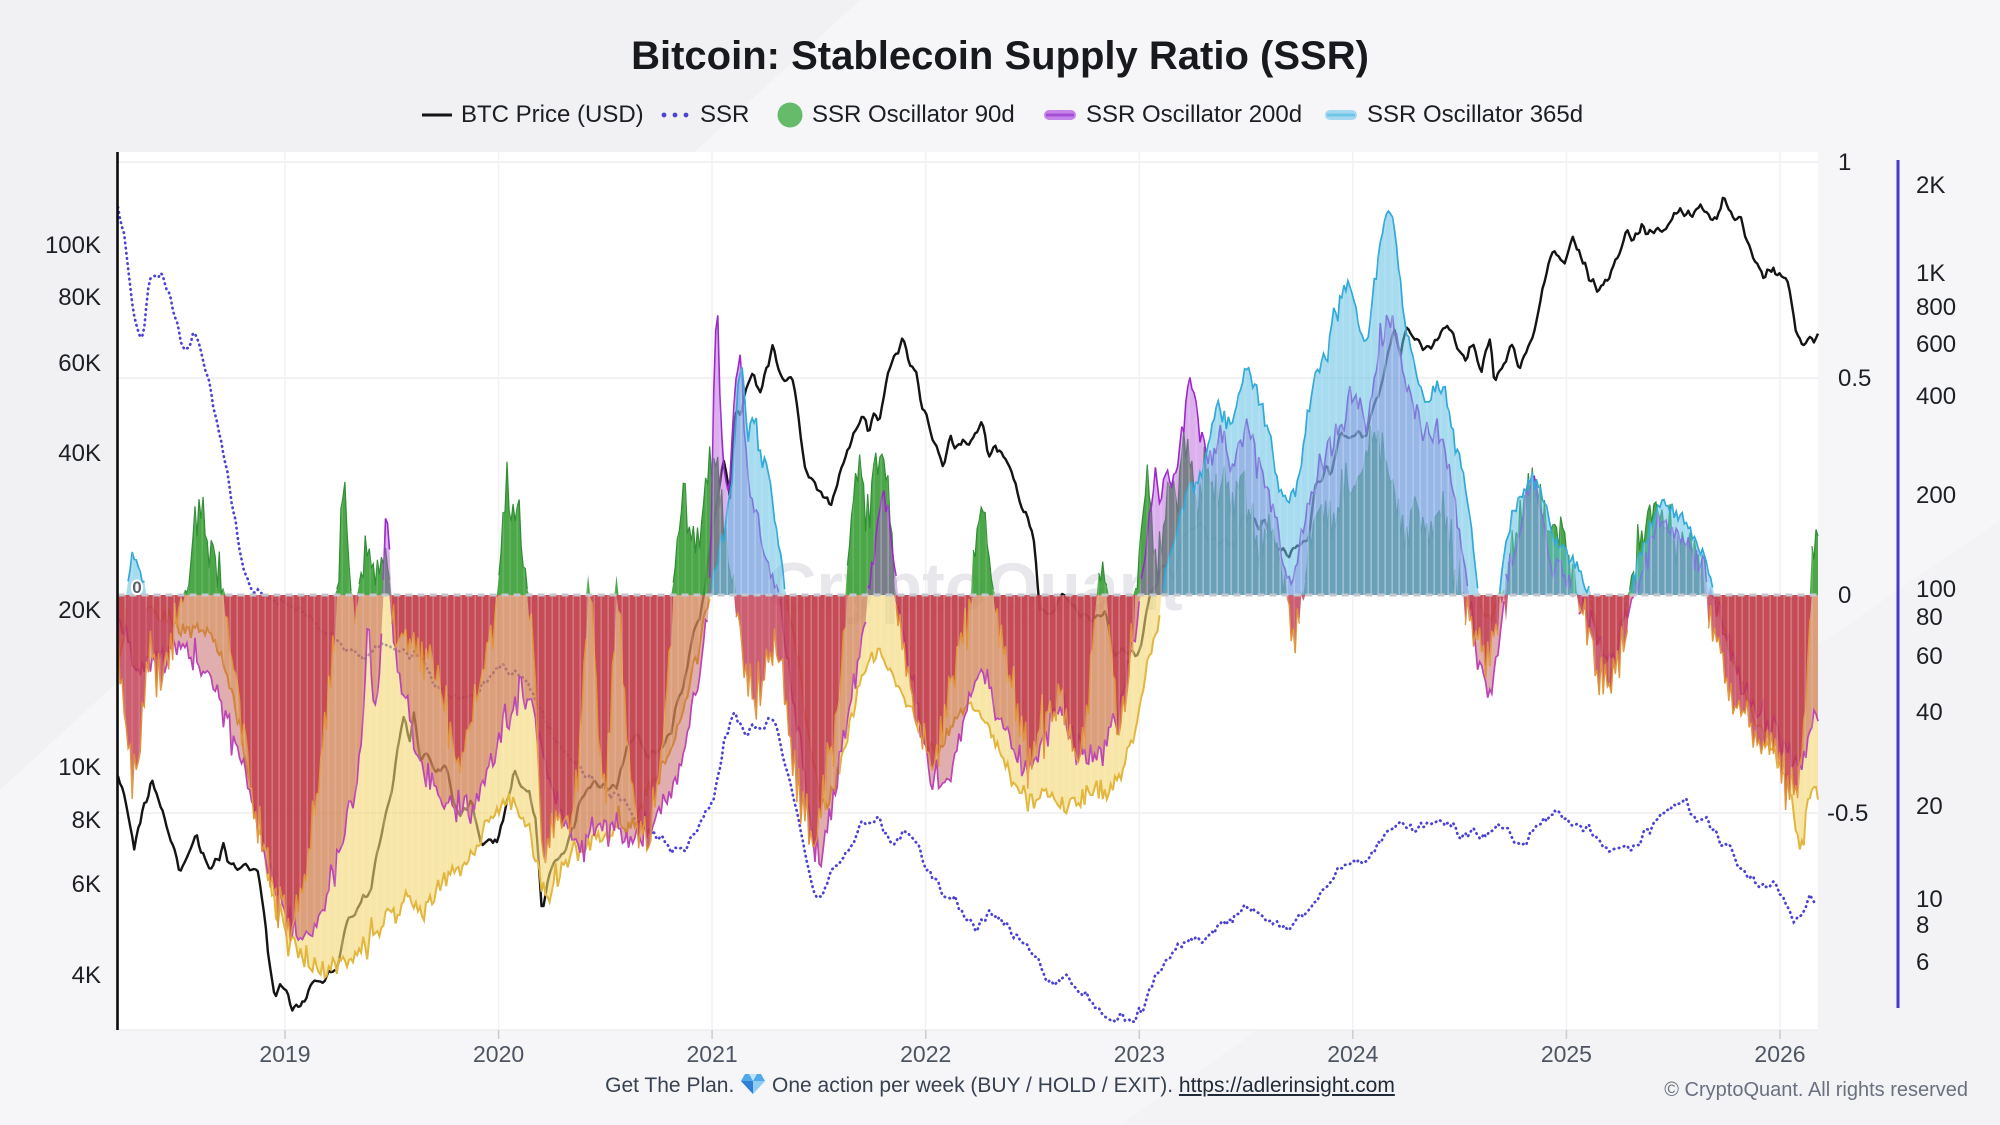 The height and width of the screenshot is (1125, 2000). What do you see at coordinates (1779, 1054) in the screenshot?
I see `svg-text: 2026` at bounding box center [1779, 1054].